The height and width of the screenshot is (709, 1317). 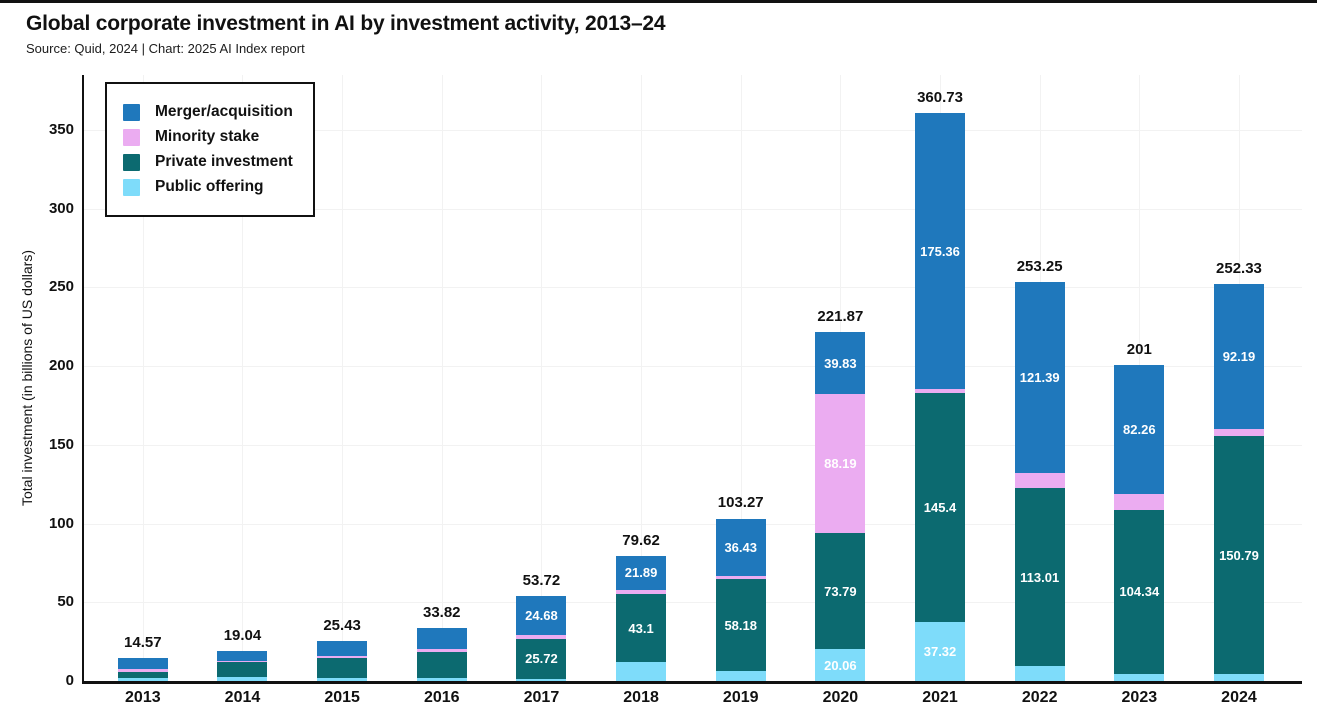 What do you see at coordinates (242, 636) in the screenshot?
I see `bar-total-label: 19.04` at bounding box center [242, 636].